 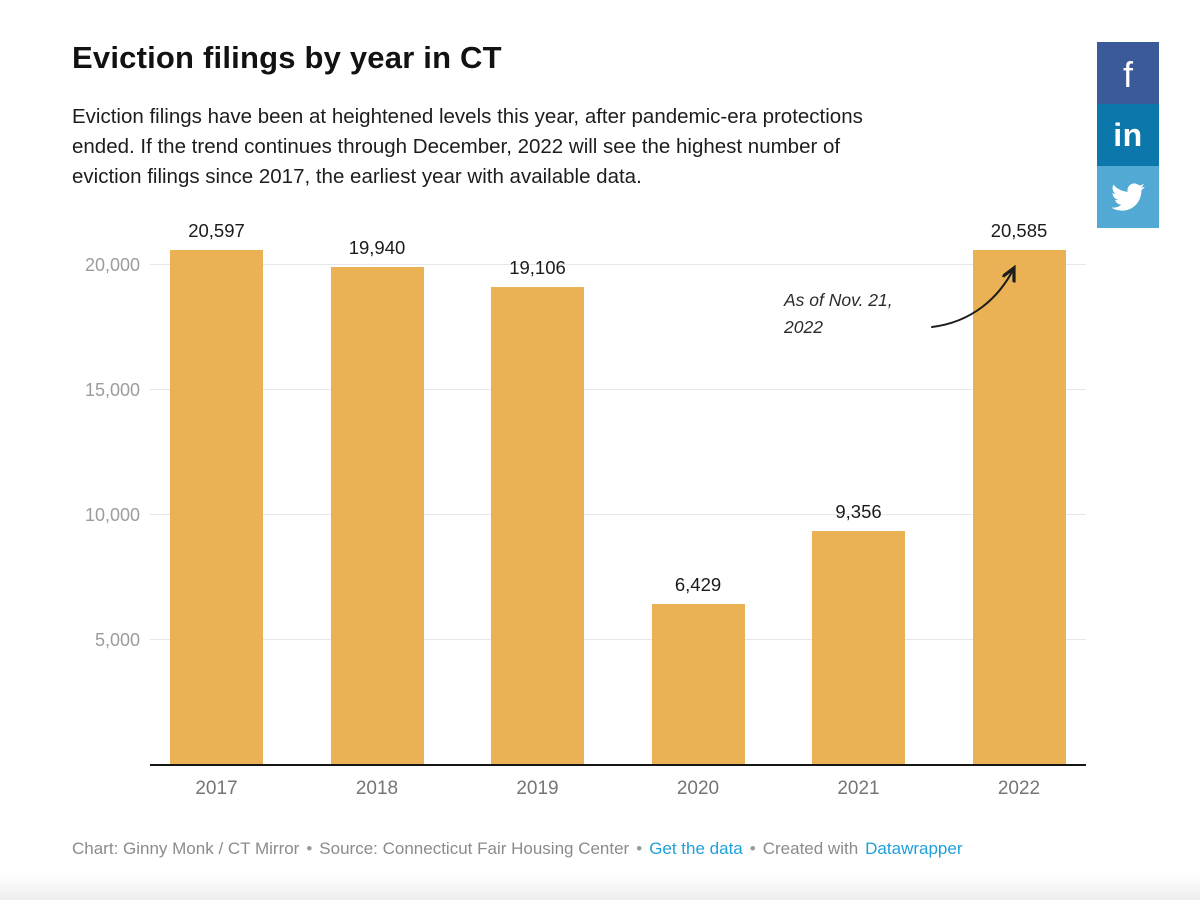 I want to click on get-the-data-link: Get the data, so click(x=696, y=848).